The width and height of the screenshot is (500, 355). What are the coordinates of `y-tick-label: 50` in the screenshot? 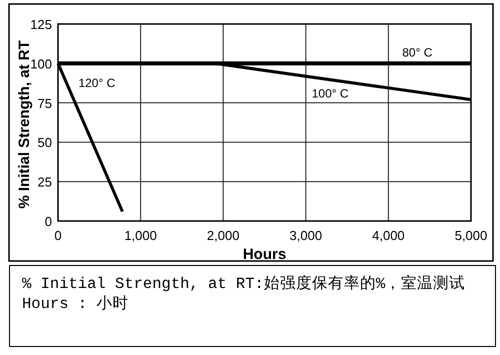 It's located at (45, 142).